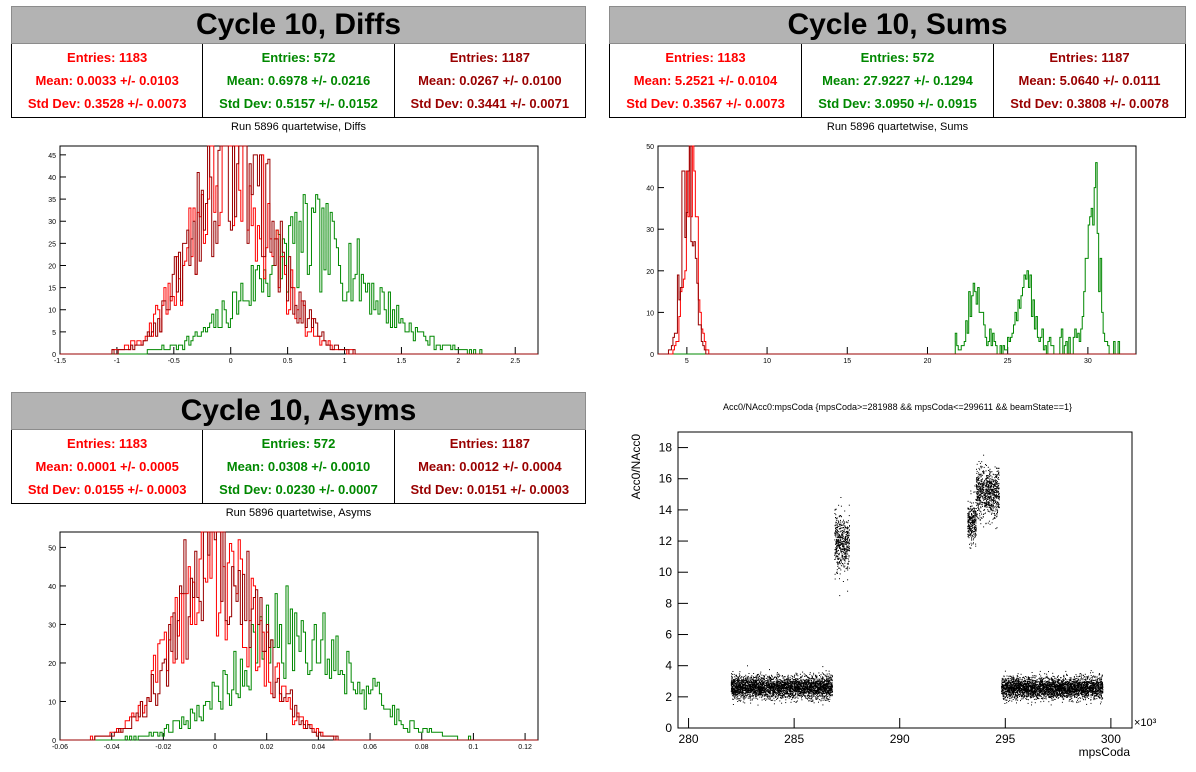 The width and height of the screenshot is (1196, 772). I want to click on asyms-title: Cycle 10, Asyms, so click(298, 411).